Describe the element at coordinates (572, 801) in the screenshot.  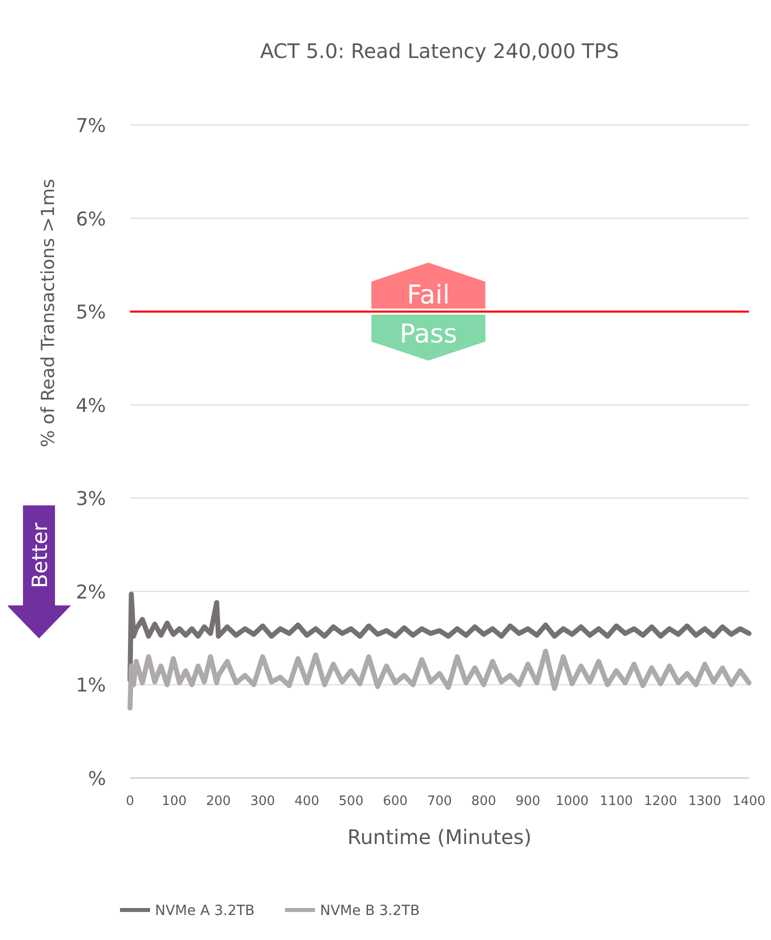
I see `x-tick-label: 1000` at that location.